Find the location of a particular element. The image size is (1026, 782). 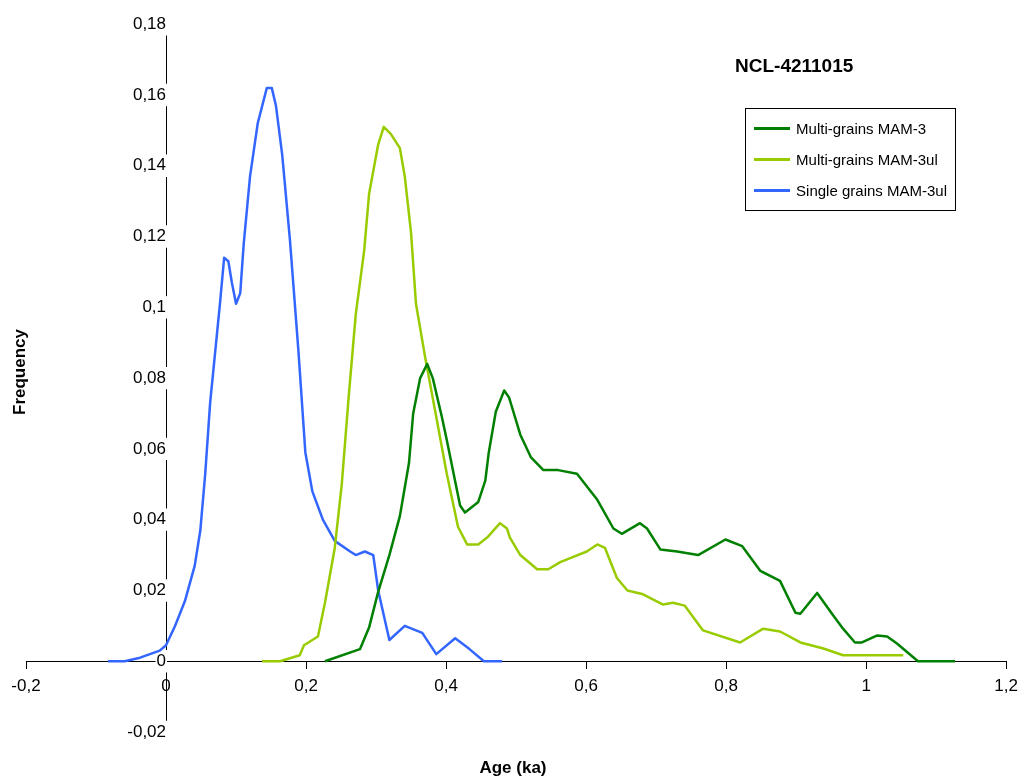

x-tick-label: 0,6 is located at coordinates (586, 686).